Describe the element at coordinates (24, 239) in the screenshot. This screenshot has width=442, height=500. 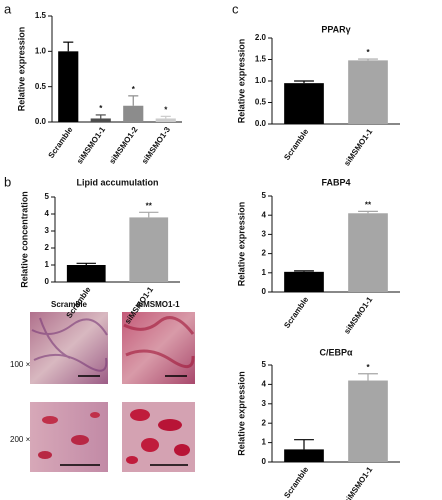
I see `y-axis-label: Relative concentration` at that location.